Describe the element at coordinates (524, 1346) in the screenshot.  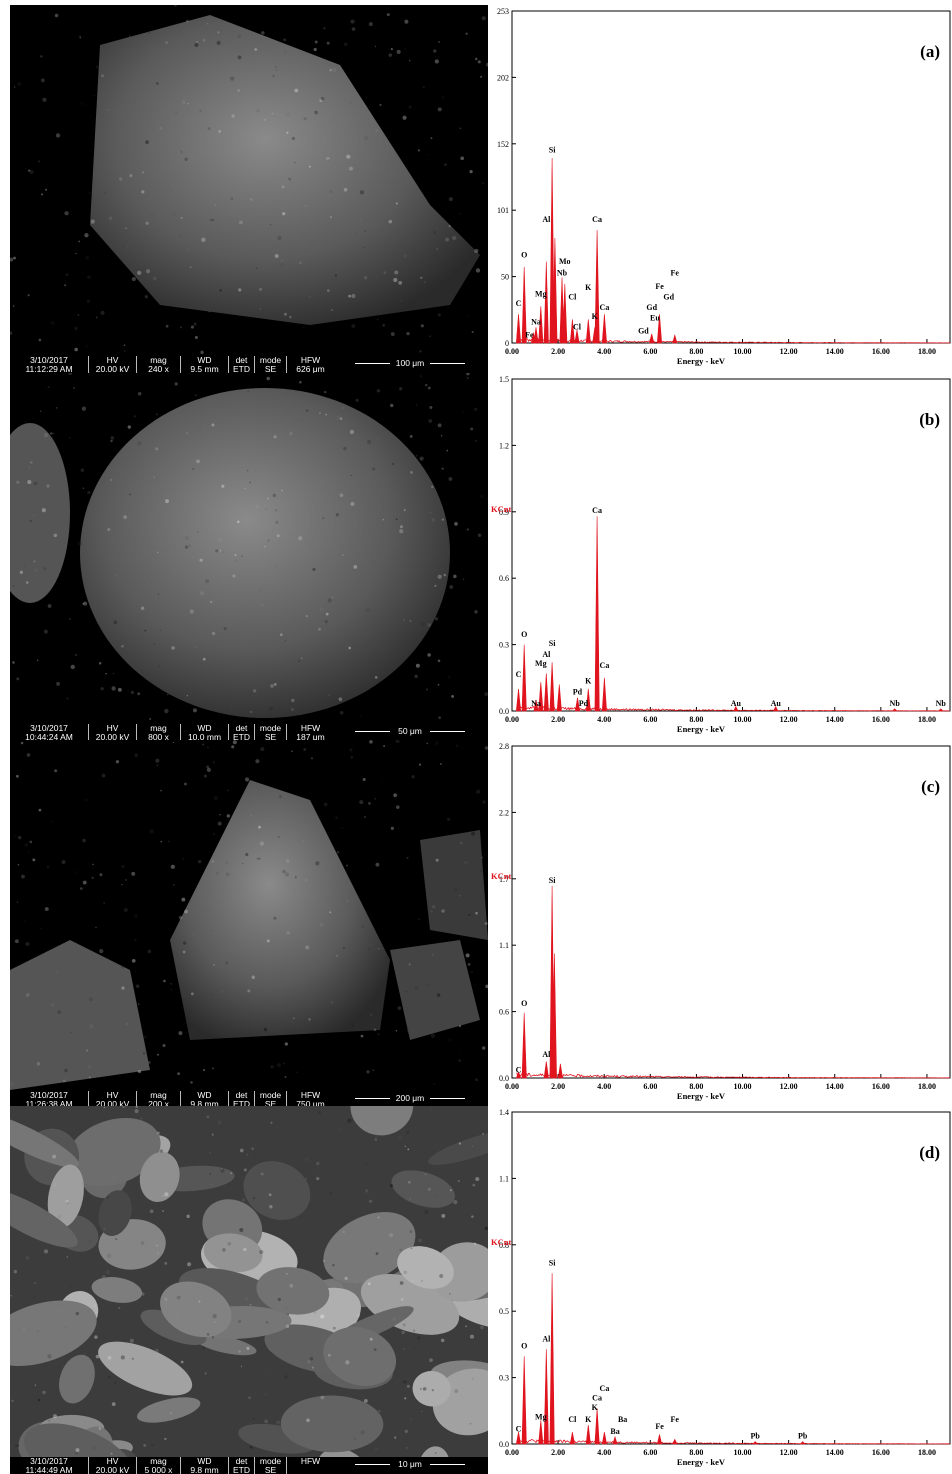
I see `peak-label: O` at that location.